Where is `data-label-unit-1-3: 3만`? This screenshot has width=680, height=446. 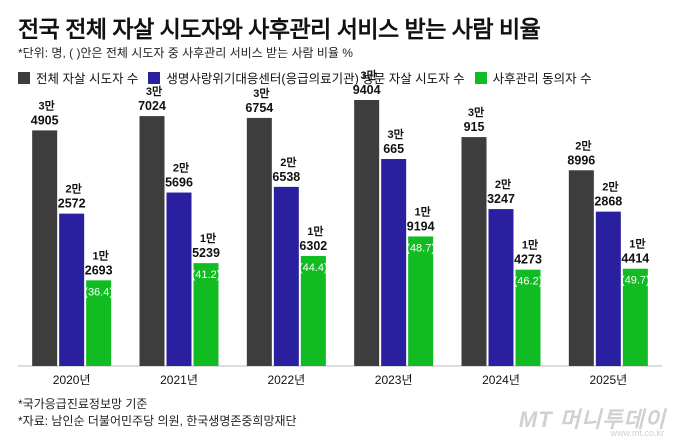 data-label-unit-1-3: 3만 is located at coordinates (396, 134).